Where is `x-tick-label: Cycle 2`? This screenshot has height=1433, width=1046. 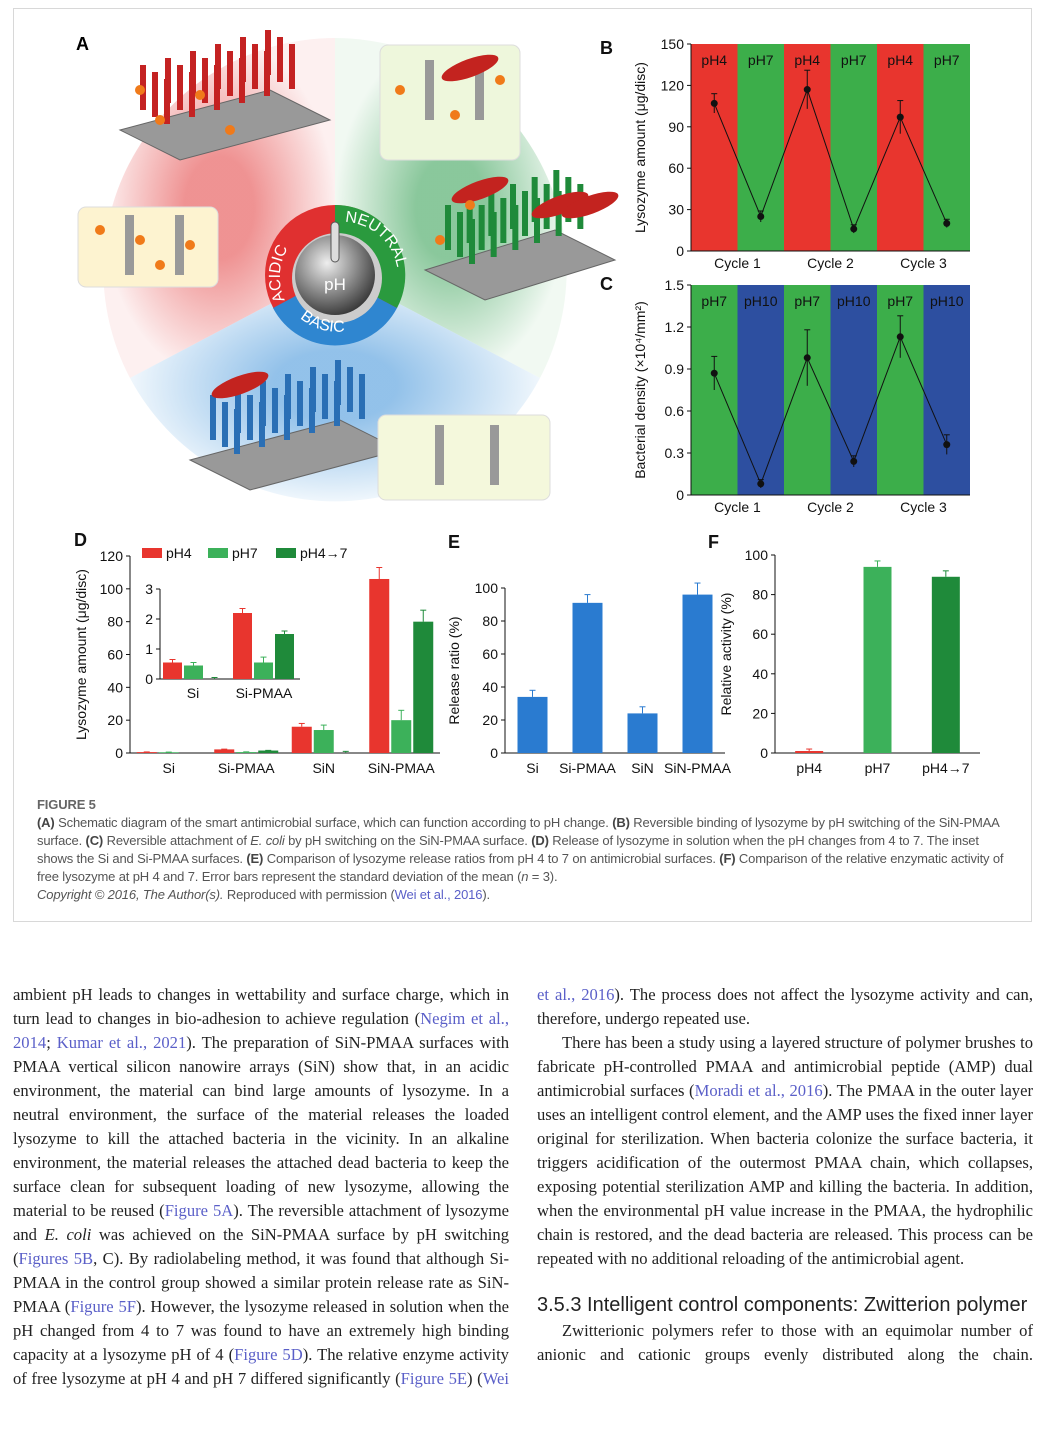 x-tick-label: Cycle 2 is located at coordinates (830, 507).